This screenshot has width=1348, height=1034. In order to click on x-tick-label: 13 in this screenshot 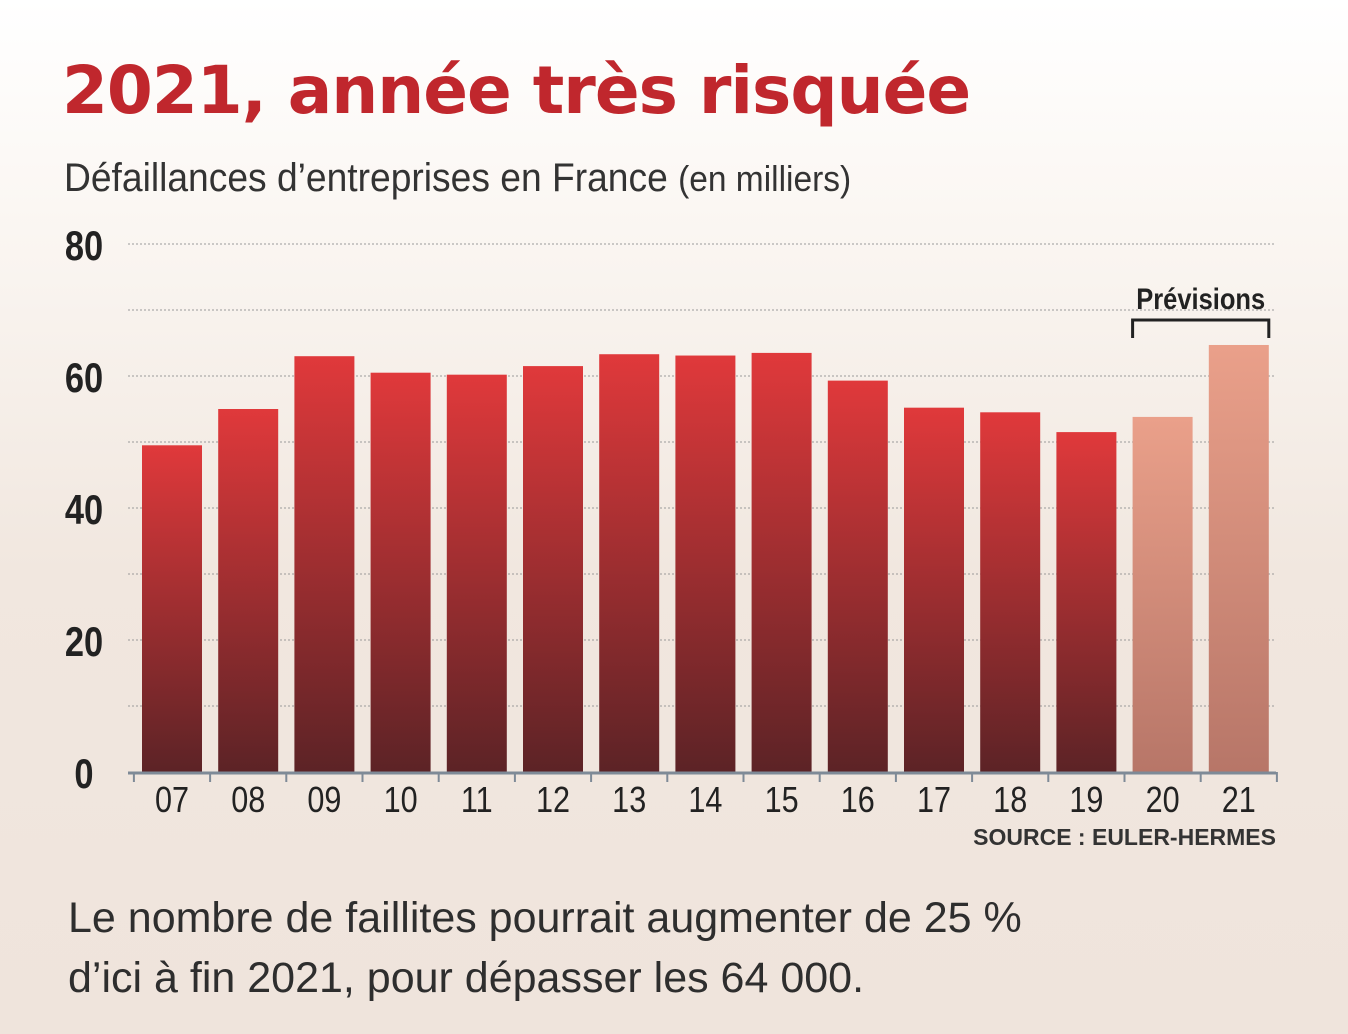, I will do `click(629, 801)`.